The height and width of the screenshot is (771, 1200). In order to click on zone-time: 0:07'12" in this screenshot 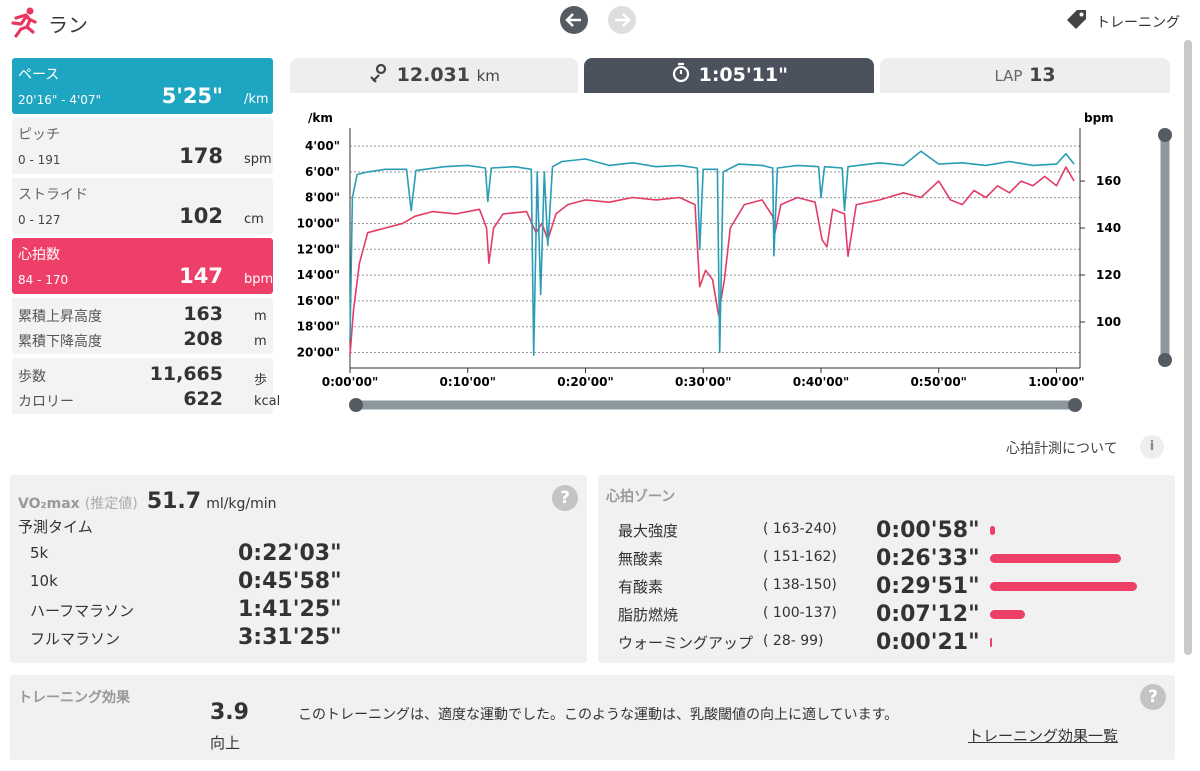, I will do `click(928, 614)`.